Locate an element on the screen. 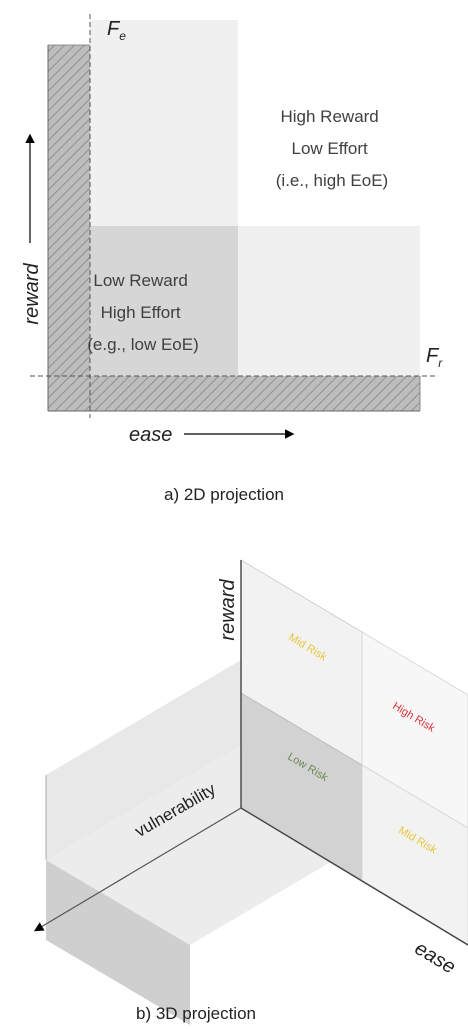 This screenshot has width=468, height=1029. caption-2d: a) 2D projection is located at coordinates (224, 494).